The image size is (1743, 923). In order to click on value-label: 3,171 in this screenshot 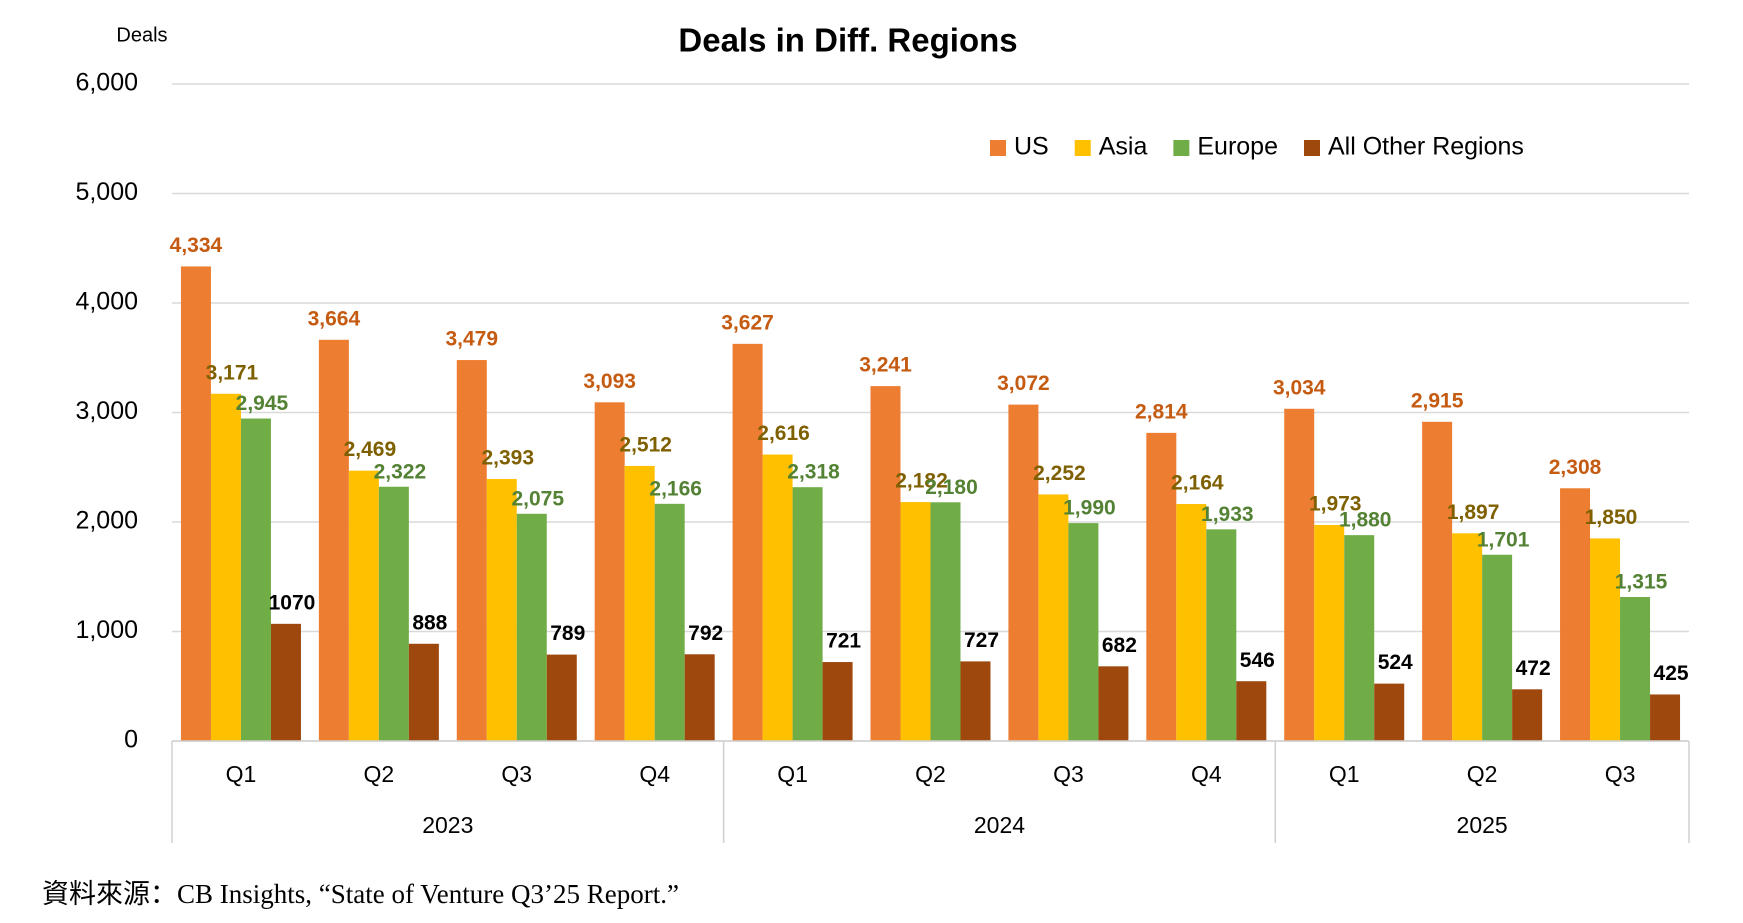, I will do `click(232, 372)`.